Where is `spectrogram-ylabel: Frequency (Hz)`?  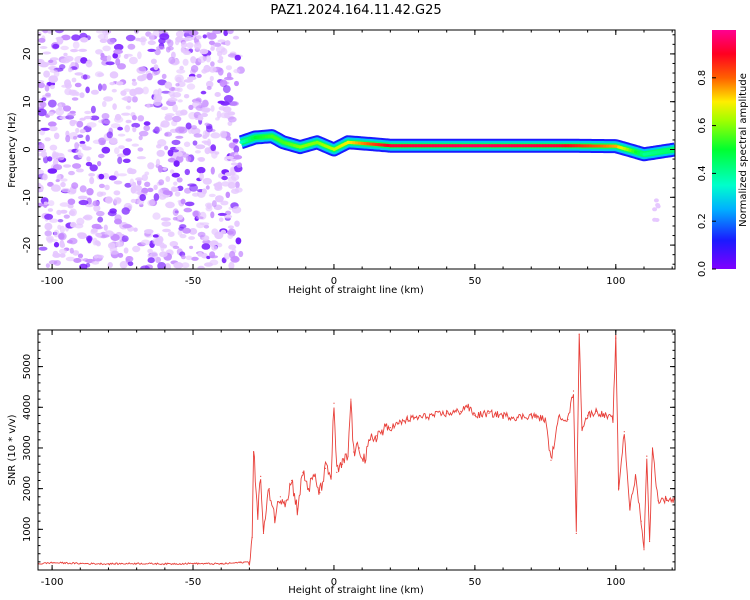 spectrogram-ylabel: Frequency (Hz) is located at coordinates (12, 150).